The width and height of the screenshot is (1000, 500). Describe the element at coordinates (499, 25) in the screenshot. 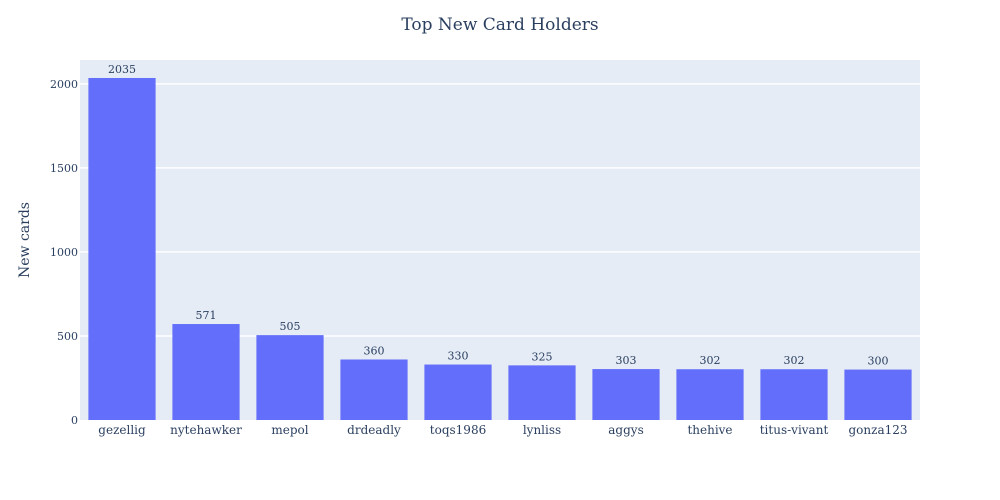

I see `chart-title: Top New Card Holders` at that location.